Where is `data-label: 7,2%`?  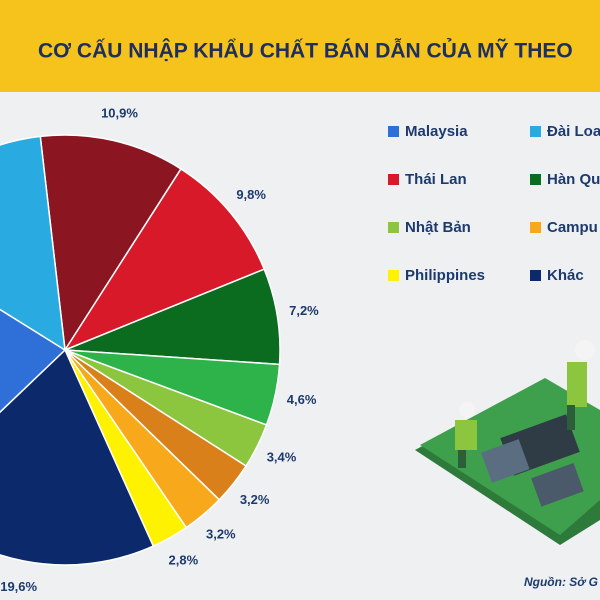 data-label: 7,2% is located at coordinates (304, 310).